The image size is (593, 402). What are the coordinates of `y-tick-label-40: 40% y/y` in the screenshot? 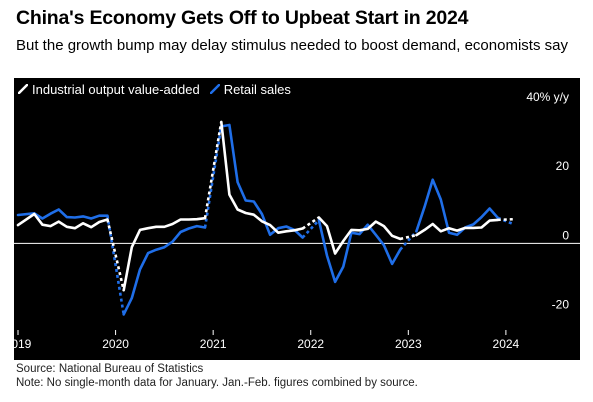 It's located at (547, 97).